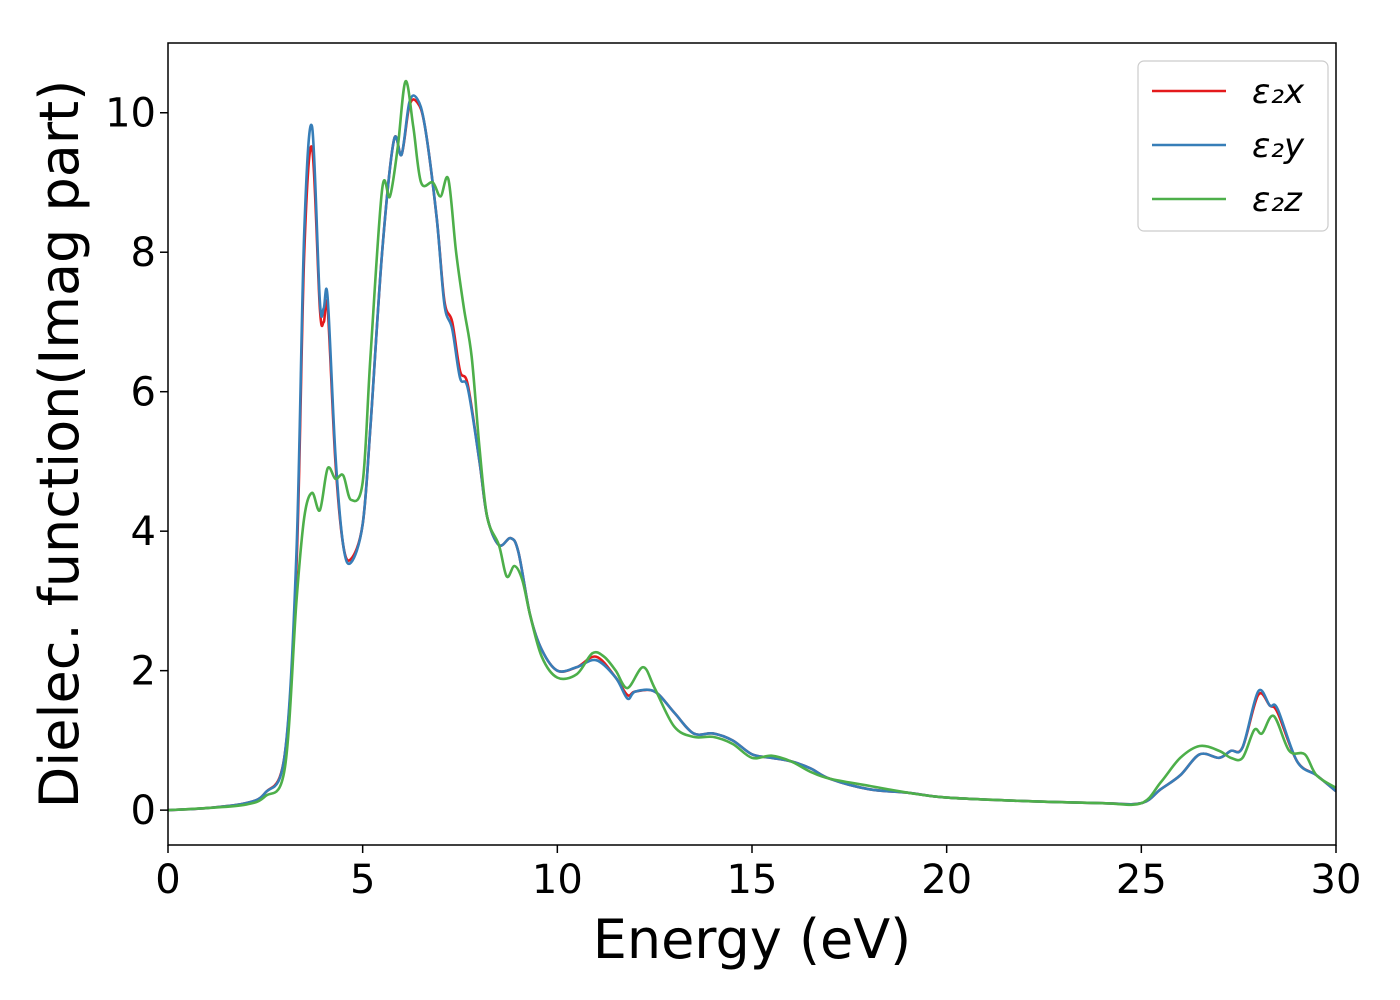  I want to click on legend-label: ε₂z, so click(1277, 200).